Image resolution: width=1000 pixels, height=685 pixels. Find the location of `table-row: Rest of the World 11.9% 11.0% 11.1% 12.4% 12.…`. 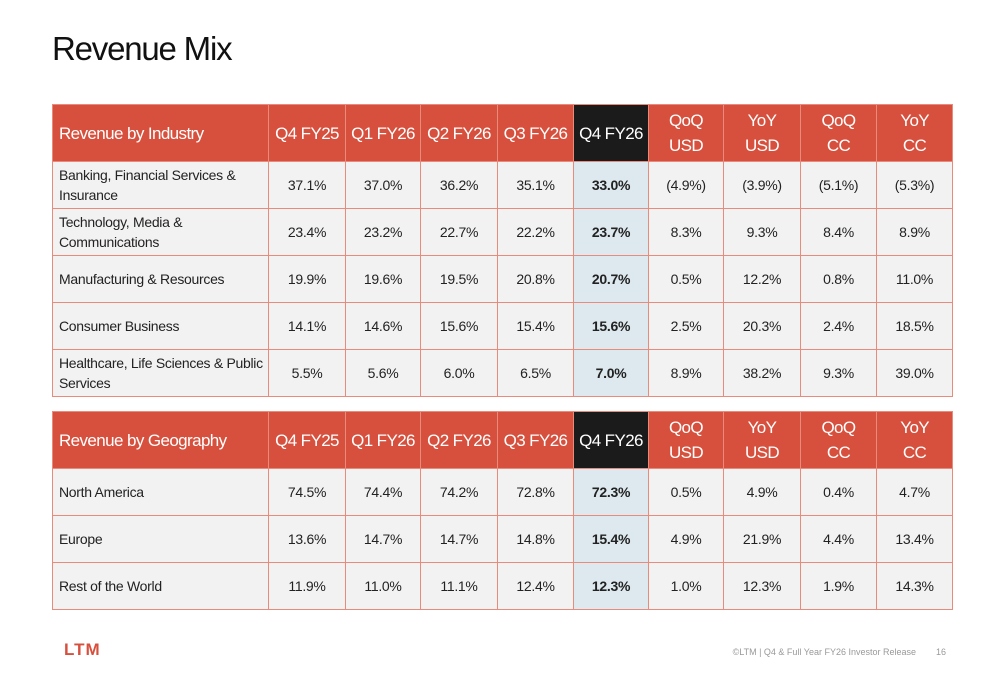

table-row: Rest of the World 11.9% 11.0% 11.1% 12.4% 12.… is located at coordinates (502, 586).